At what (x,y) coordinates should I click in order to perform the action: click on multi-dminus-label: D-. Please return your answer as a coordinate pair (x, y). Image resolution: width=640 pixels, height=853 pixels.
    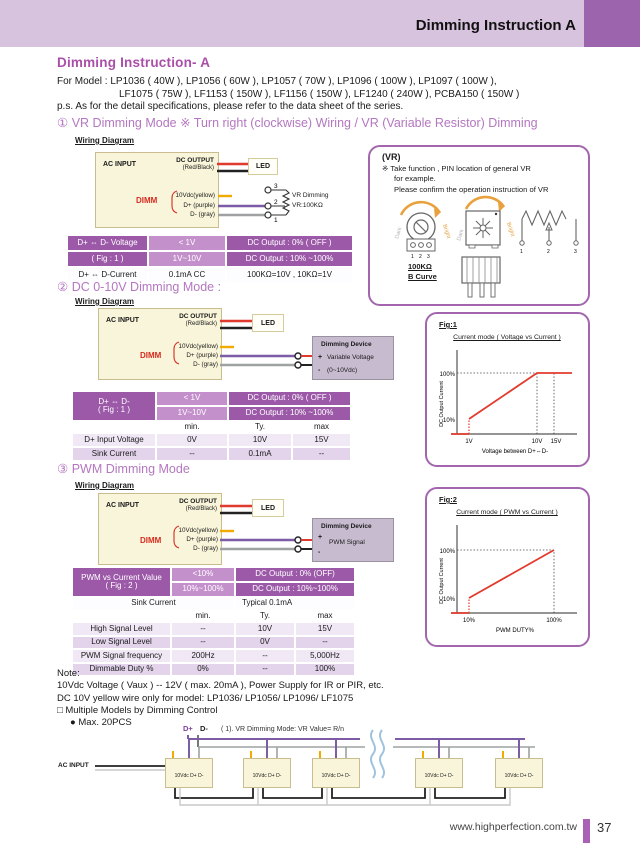
    Looking at the image, I should click on (204, 728).